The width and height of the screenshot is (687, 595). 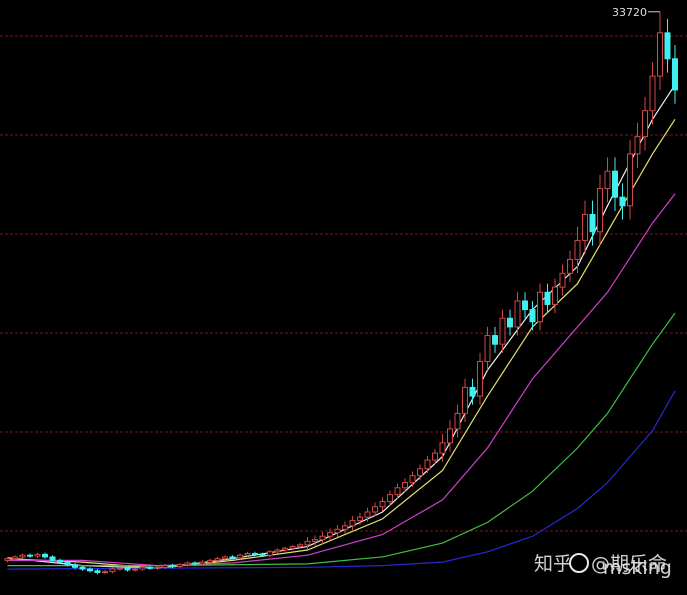 I want to click on watermark-icon, so click(x=579, y=563).